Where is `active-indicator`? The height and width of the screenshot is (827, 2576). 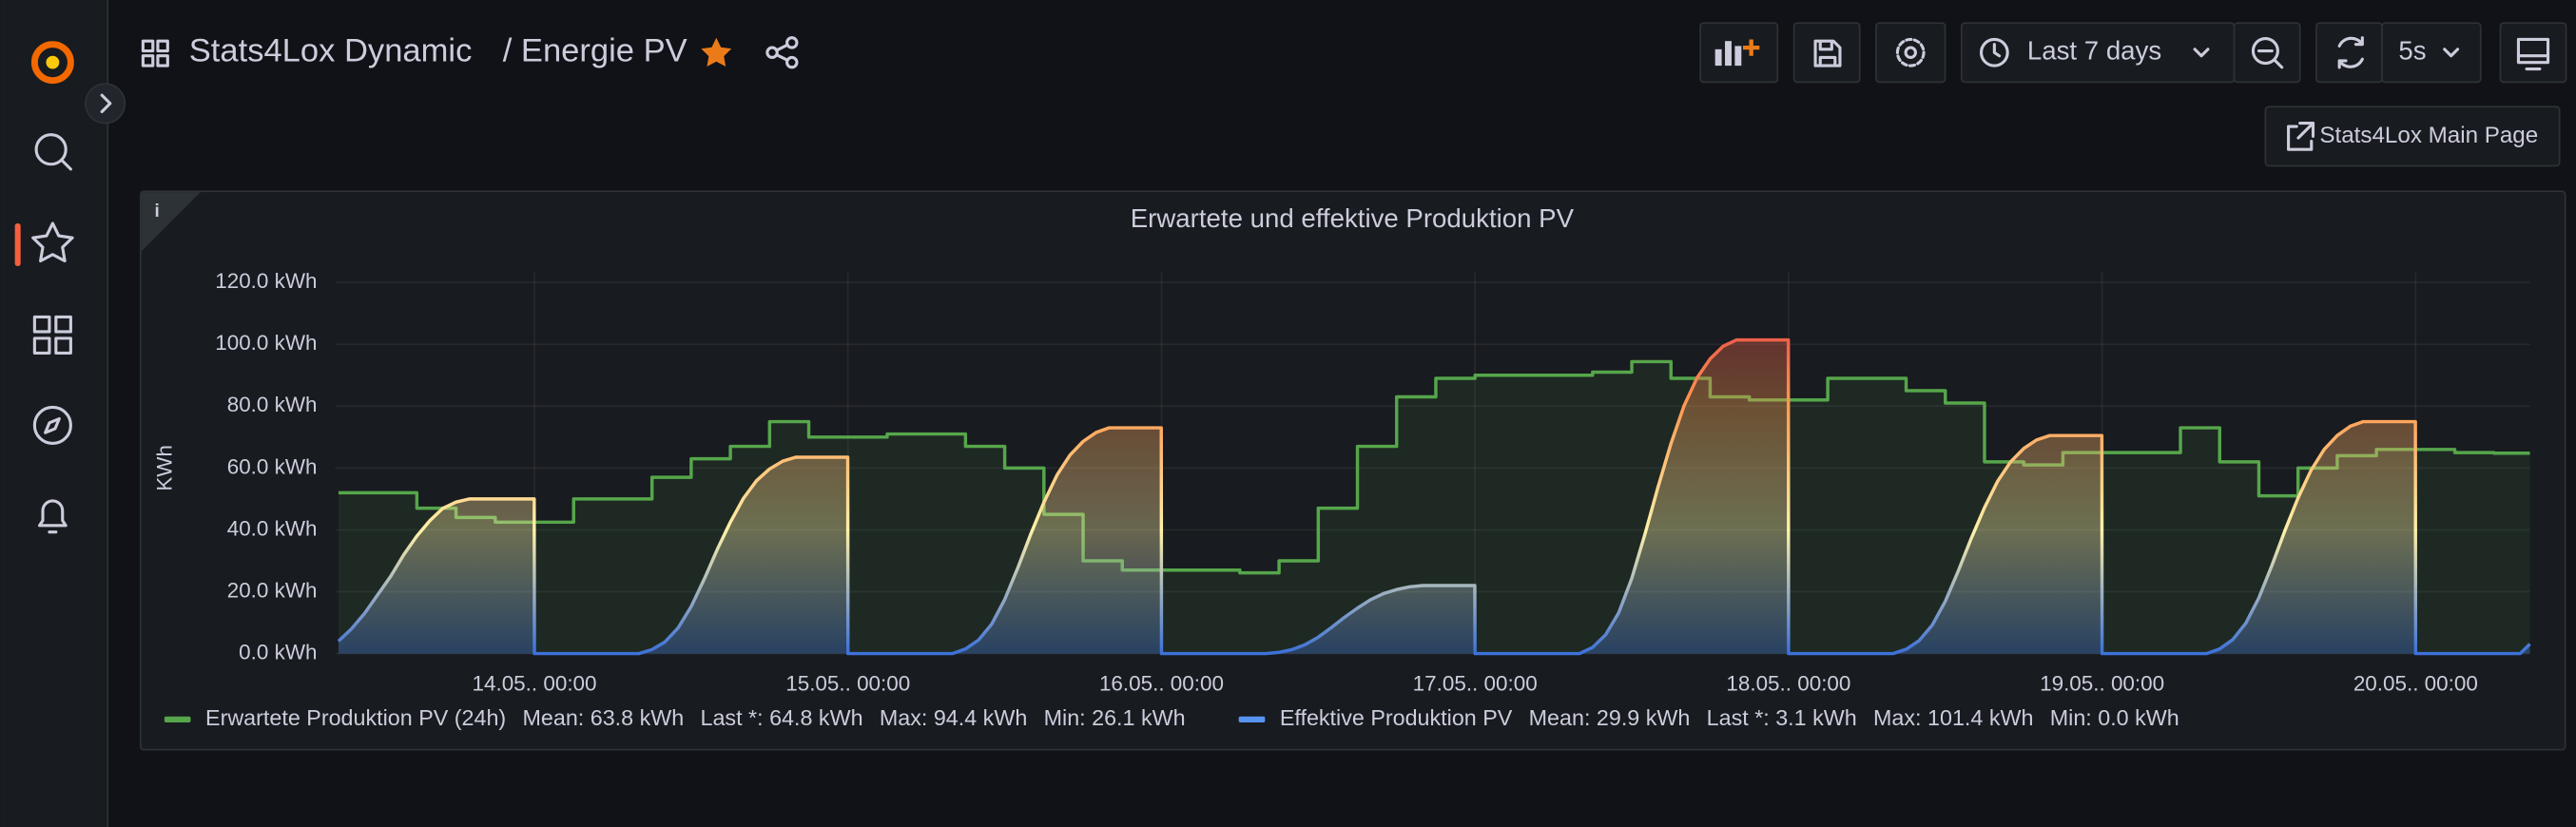 active-indicator is located at coordinates (17, 244).